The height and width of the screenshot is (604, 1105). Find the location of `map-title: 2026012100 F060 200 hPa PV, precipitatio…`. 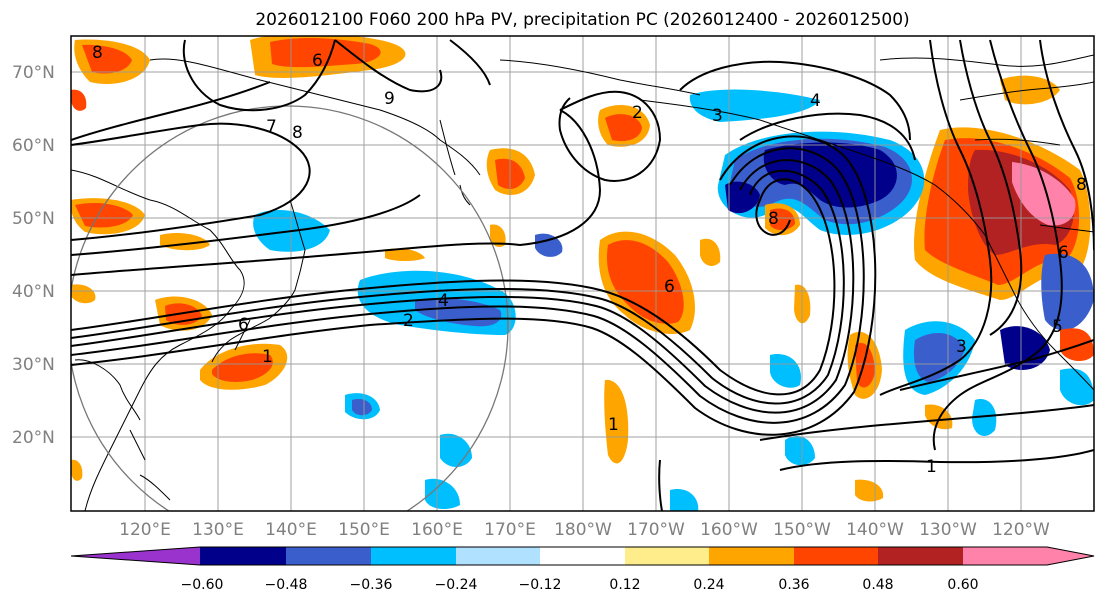

map-title: 2026012100 F060 200 hPa PV, precipitatio… is located at coordinates (582, 20).